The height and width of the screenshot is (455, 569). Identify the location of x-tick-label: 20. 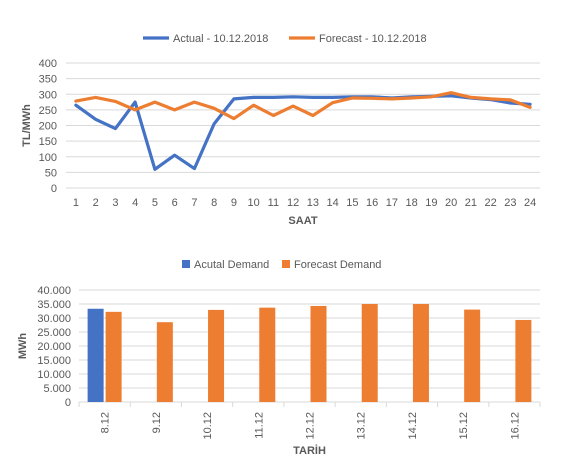
(451, 203).